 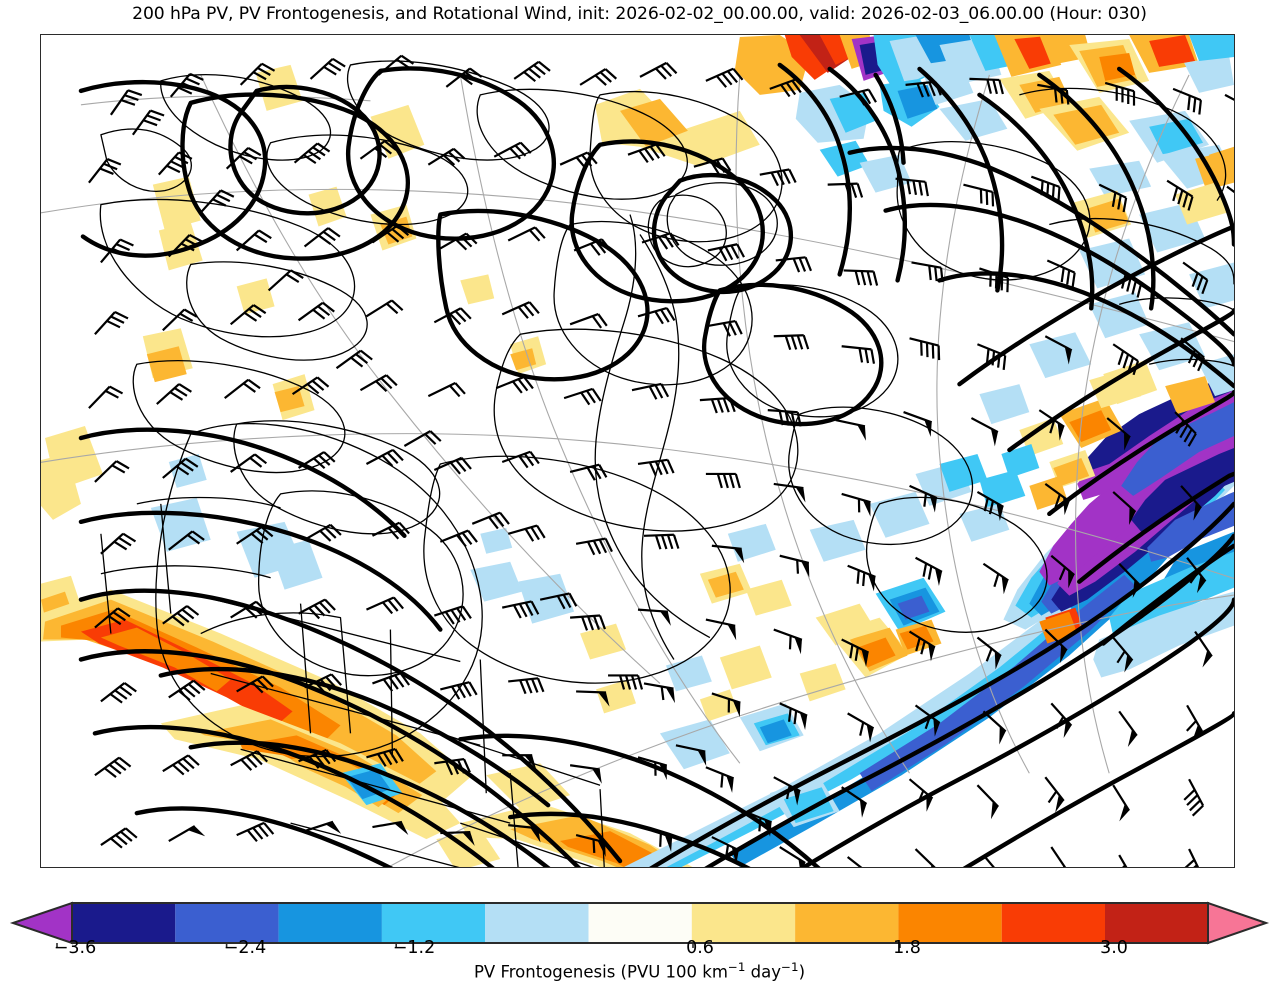 I want to click on cbar-label-exp1: −1, so click(x=736, y=967).